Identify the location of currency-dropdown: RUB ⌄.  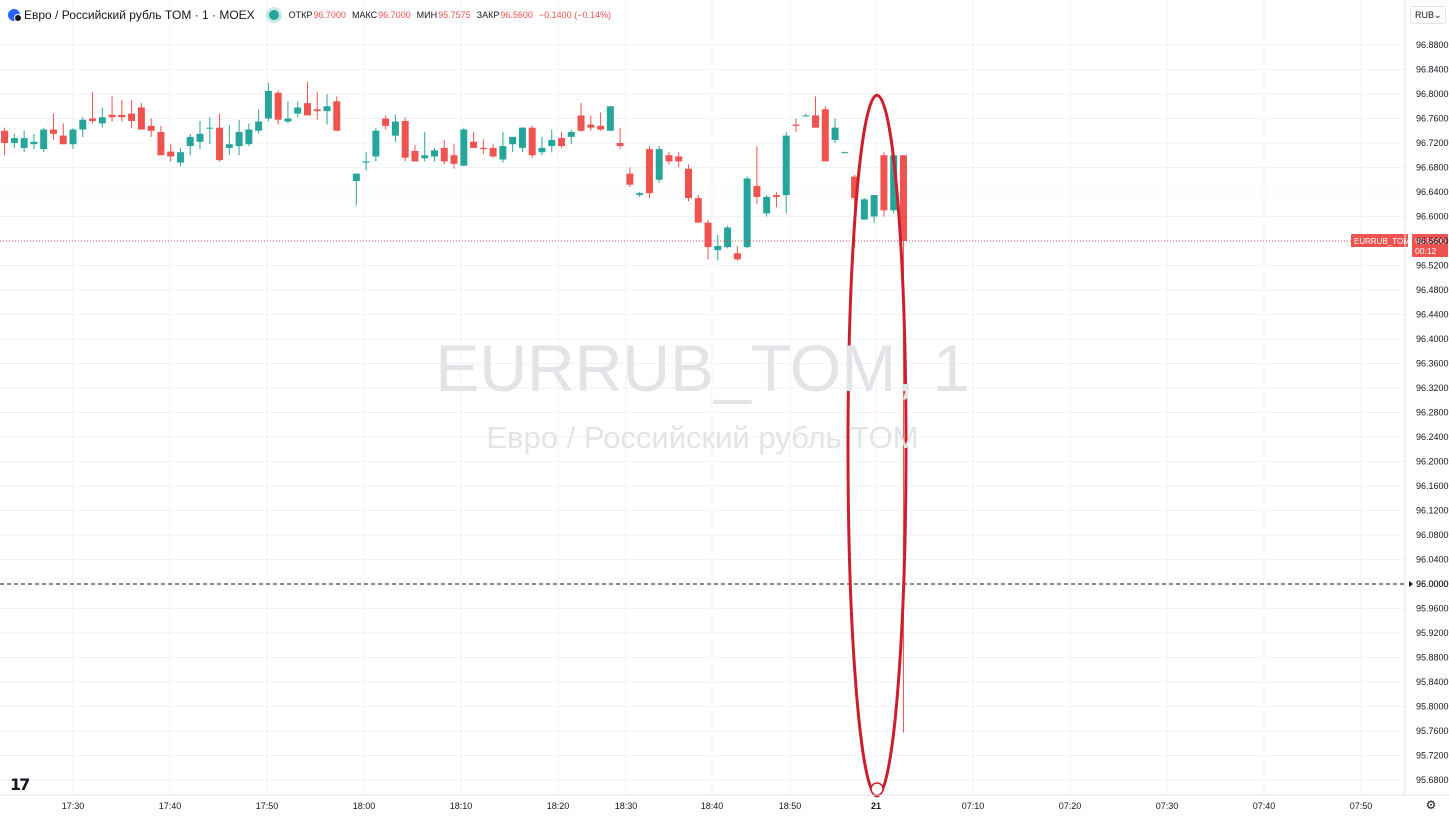
(1428, 15).